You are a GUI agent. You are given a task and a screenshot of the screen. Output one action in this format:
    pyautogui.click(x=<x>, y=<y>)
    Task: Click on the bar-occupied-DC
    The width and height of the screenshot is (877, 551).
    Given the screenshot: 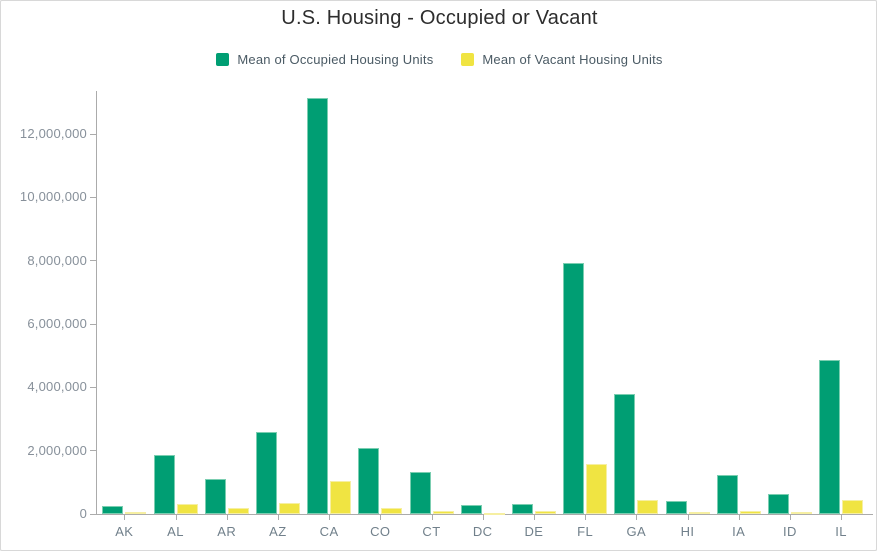 What is the action you would take?
    pyautogui.click(x=471, y=509)
    